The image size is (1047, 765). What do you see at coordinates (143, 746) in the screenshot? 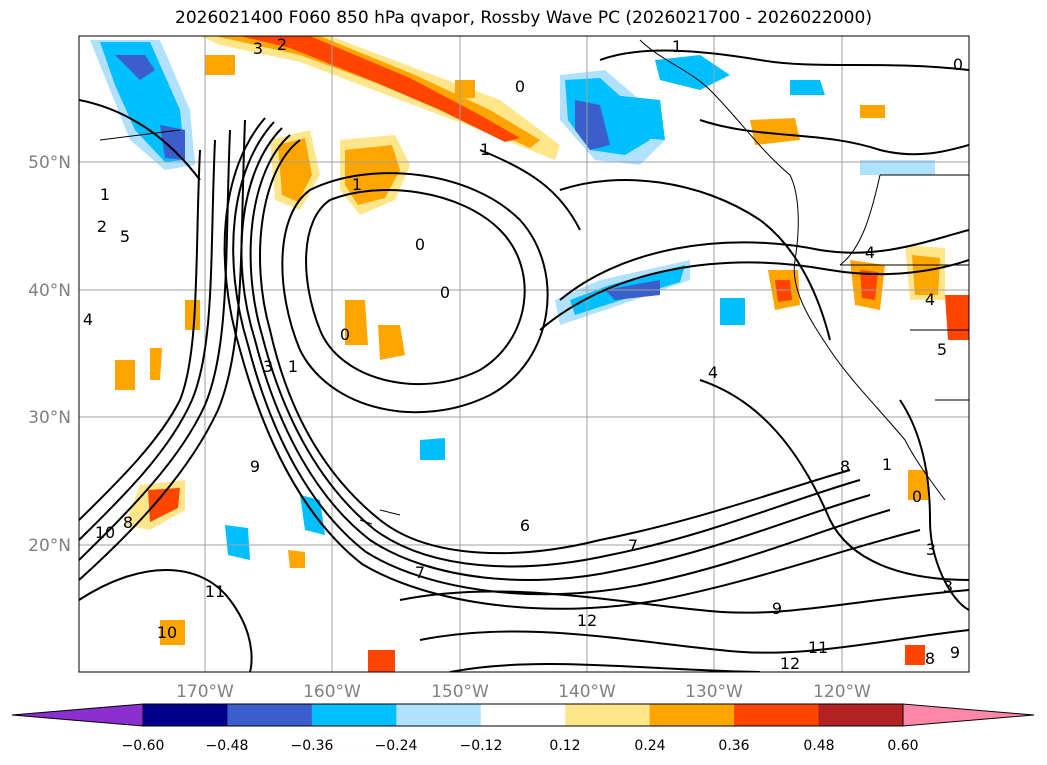
I see `colorbar-tick: −0.60` at bounding box center [143, 746].